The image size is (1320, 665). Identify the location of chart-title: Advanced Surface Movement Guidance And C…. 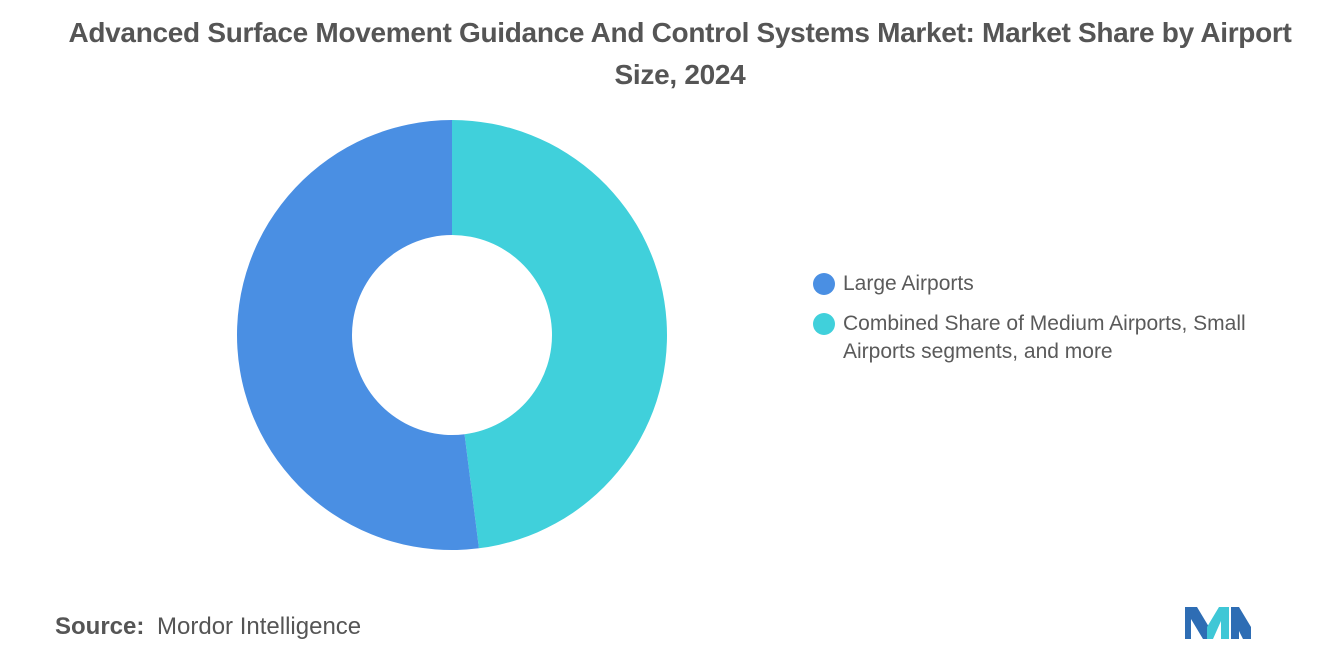
(680, 53).